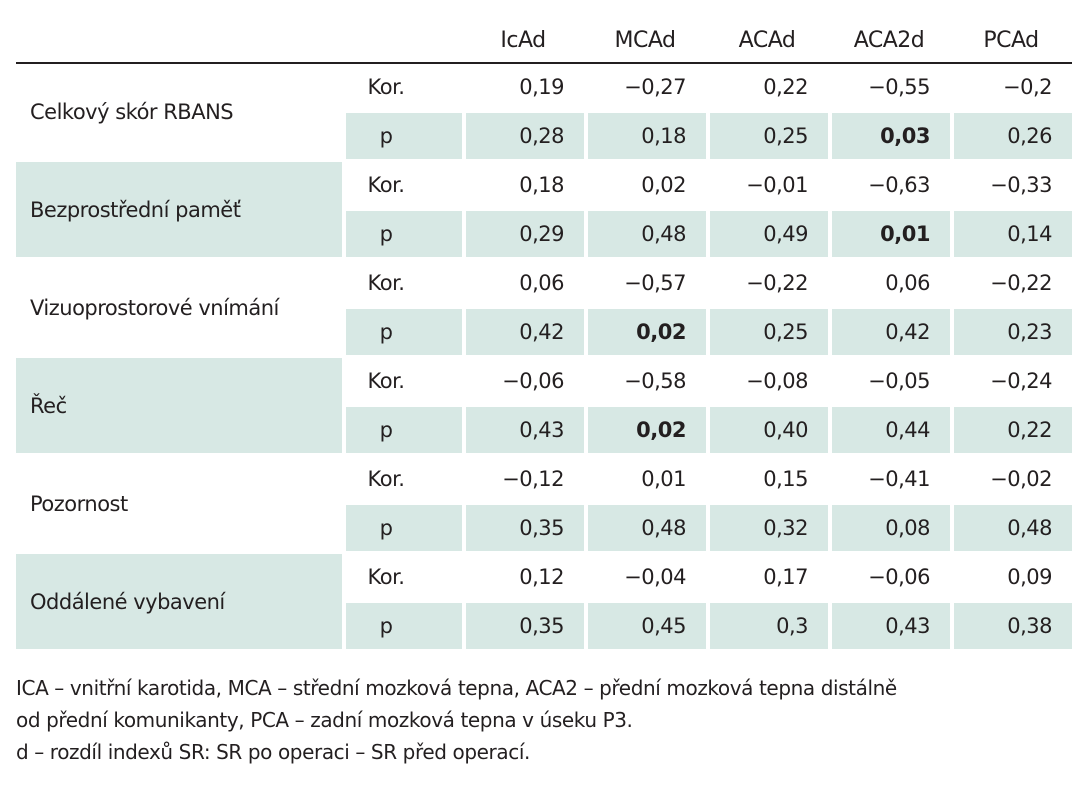 The height and width of the screenshot is (800, 1088). Describe the element at coordinates (889, 137) in the screenshot. I see `table-cell: 0,03` at that location.